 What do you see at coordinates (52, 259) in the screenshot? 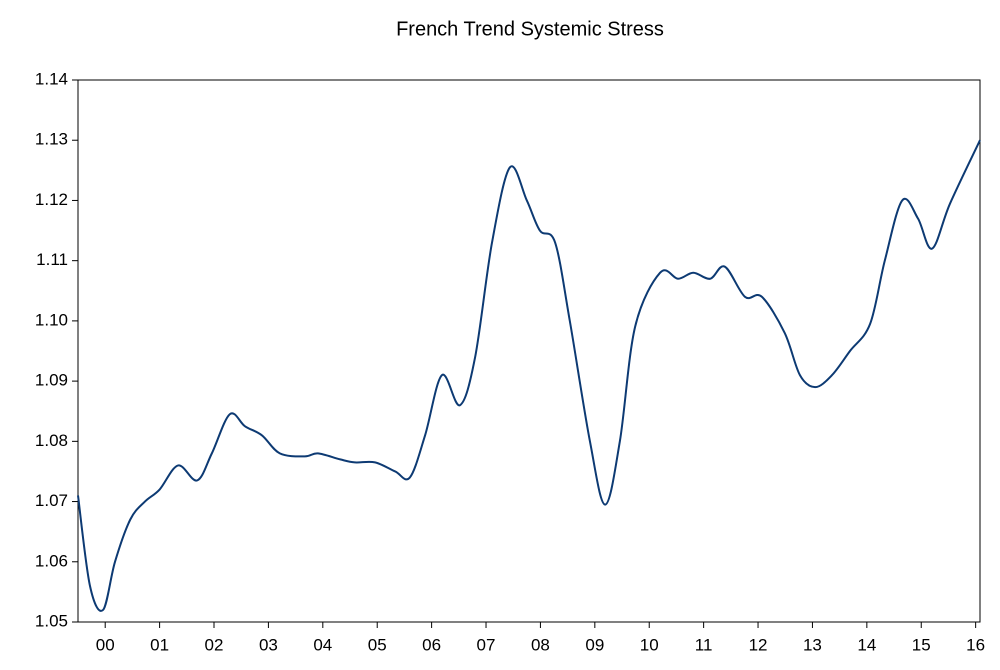
I see `y-tick-label: 1.11` at bounding box center [52, 259].